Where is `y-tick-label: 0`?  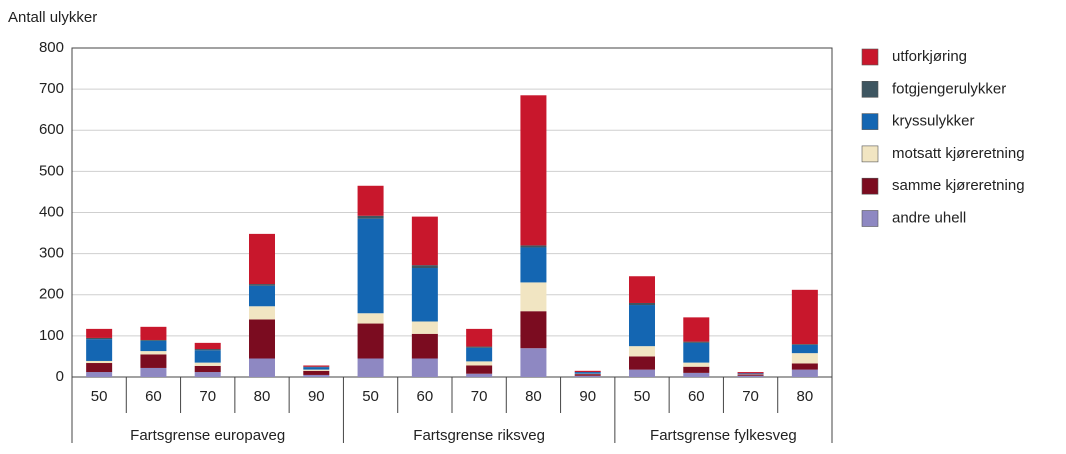 y-tick-label: 0 is located at coordinates (60, 376).